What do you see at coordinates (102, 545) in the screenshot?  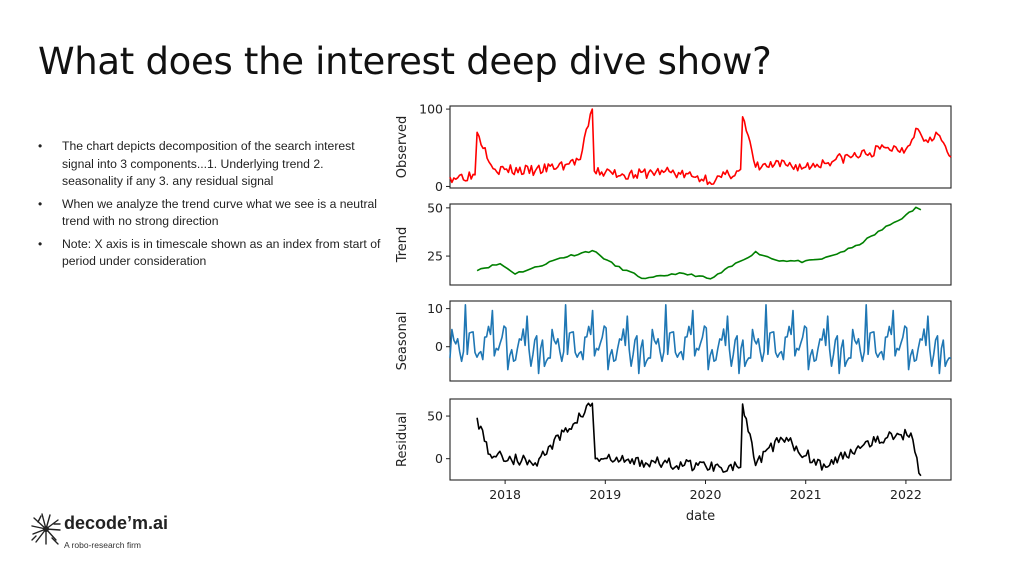 I see `logo-tagline: A robo-research firm` at bounding box center [102, 545].